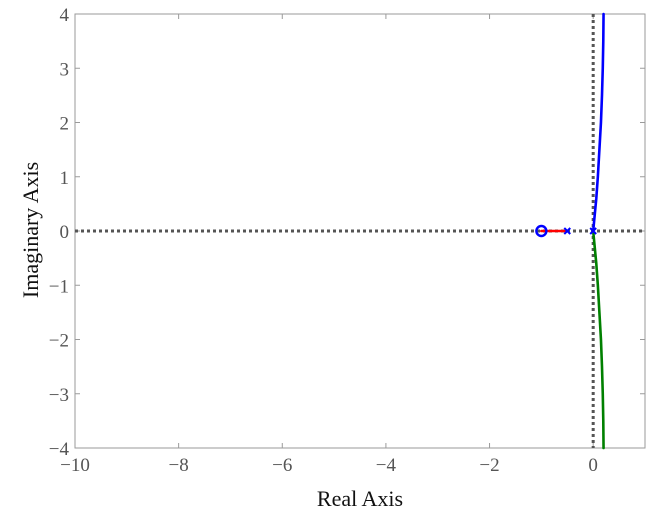 This screenshot has height=517, width=655. What do you see at coordinates (489, 465) in the screenshot?
I see `x-tick-label: −2` at bounding box center [489, 465].